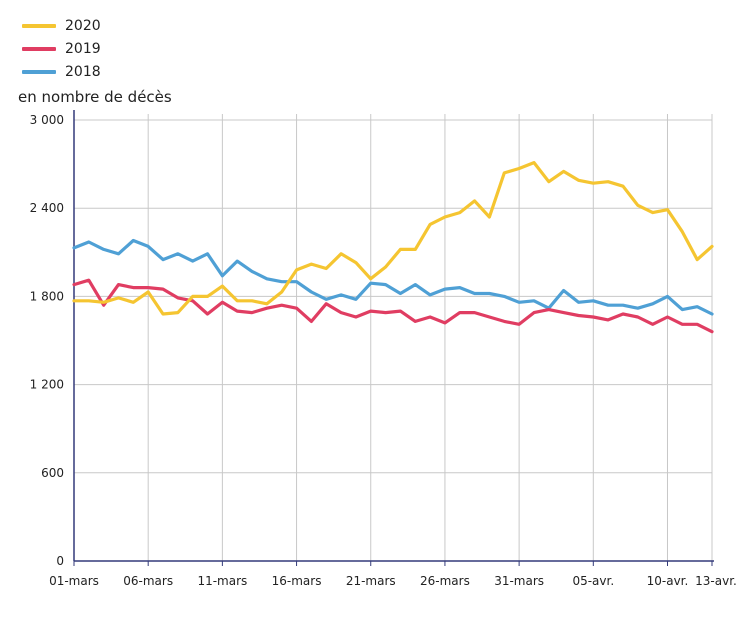  I want to click on legend-label-2020: 2020, so click(83, 25).